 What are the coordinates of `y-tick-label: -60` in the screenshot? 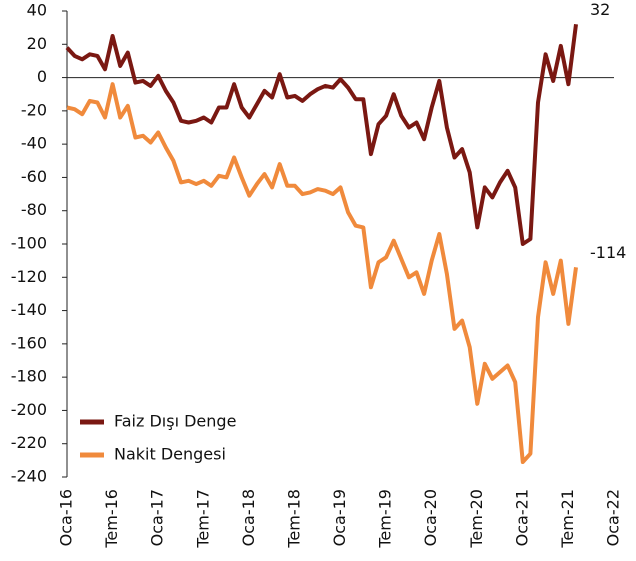 It's located at (34, 176).